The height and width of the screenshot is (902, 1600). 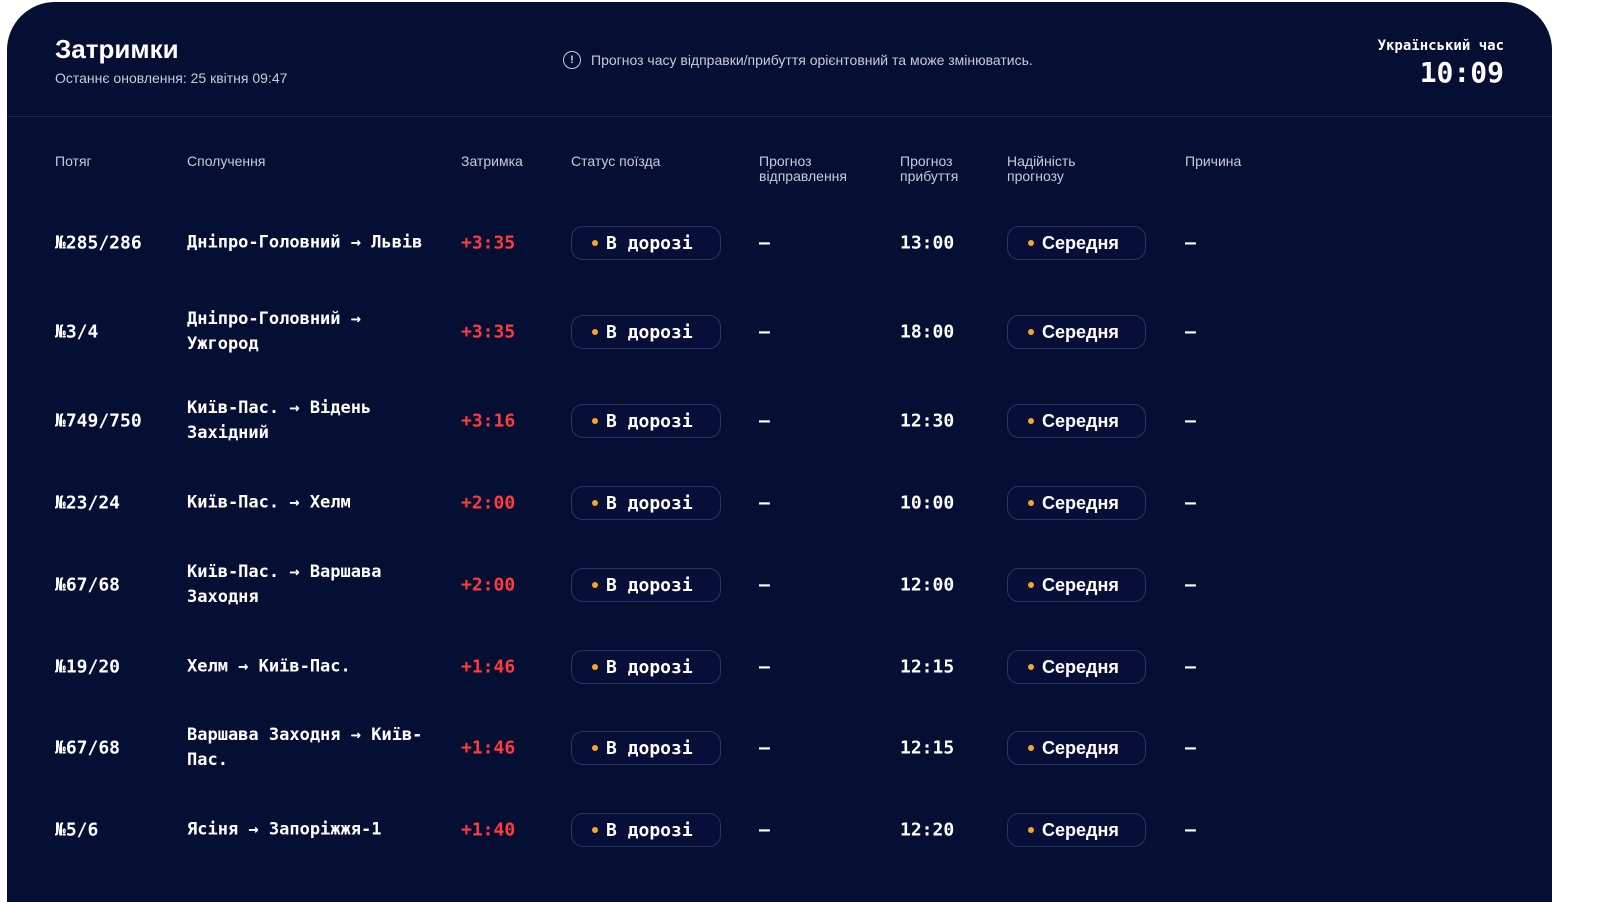 I want to click on page-title: Затримки, so click(x=117, y=49).